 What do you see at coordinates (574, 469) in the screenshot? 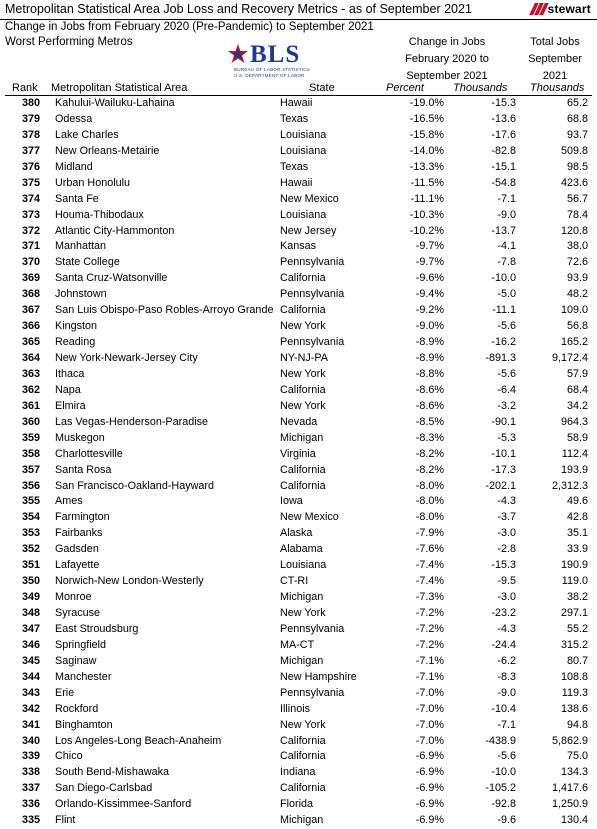
I see `total-jobs-cell: 193.9` at bounding box center [574, 469].